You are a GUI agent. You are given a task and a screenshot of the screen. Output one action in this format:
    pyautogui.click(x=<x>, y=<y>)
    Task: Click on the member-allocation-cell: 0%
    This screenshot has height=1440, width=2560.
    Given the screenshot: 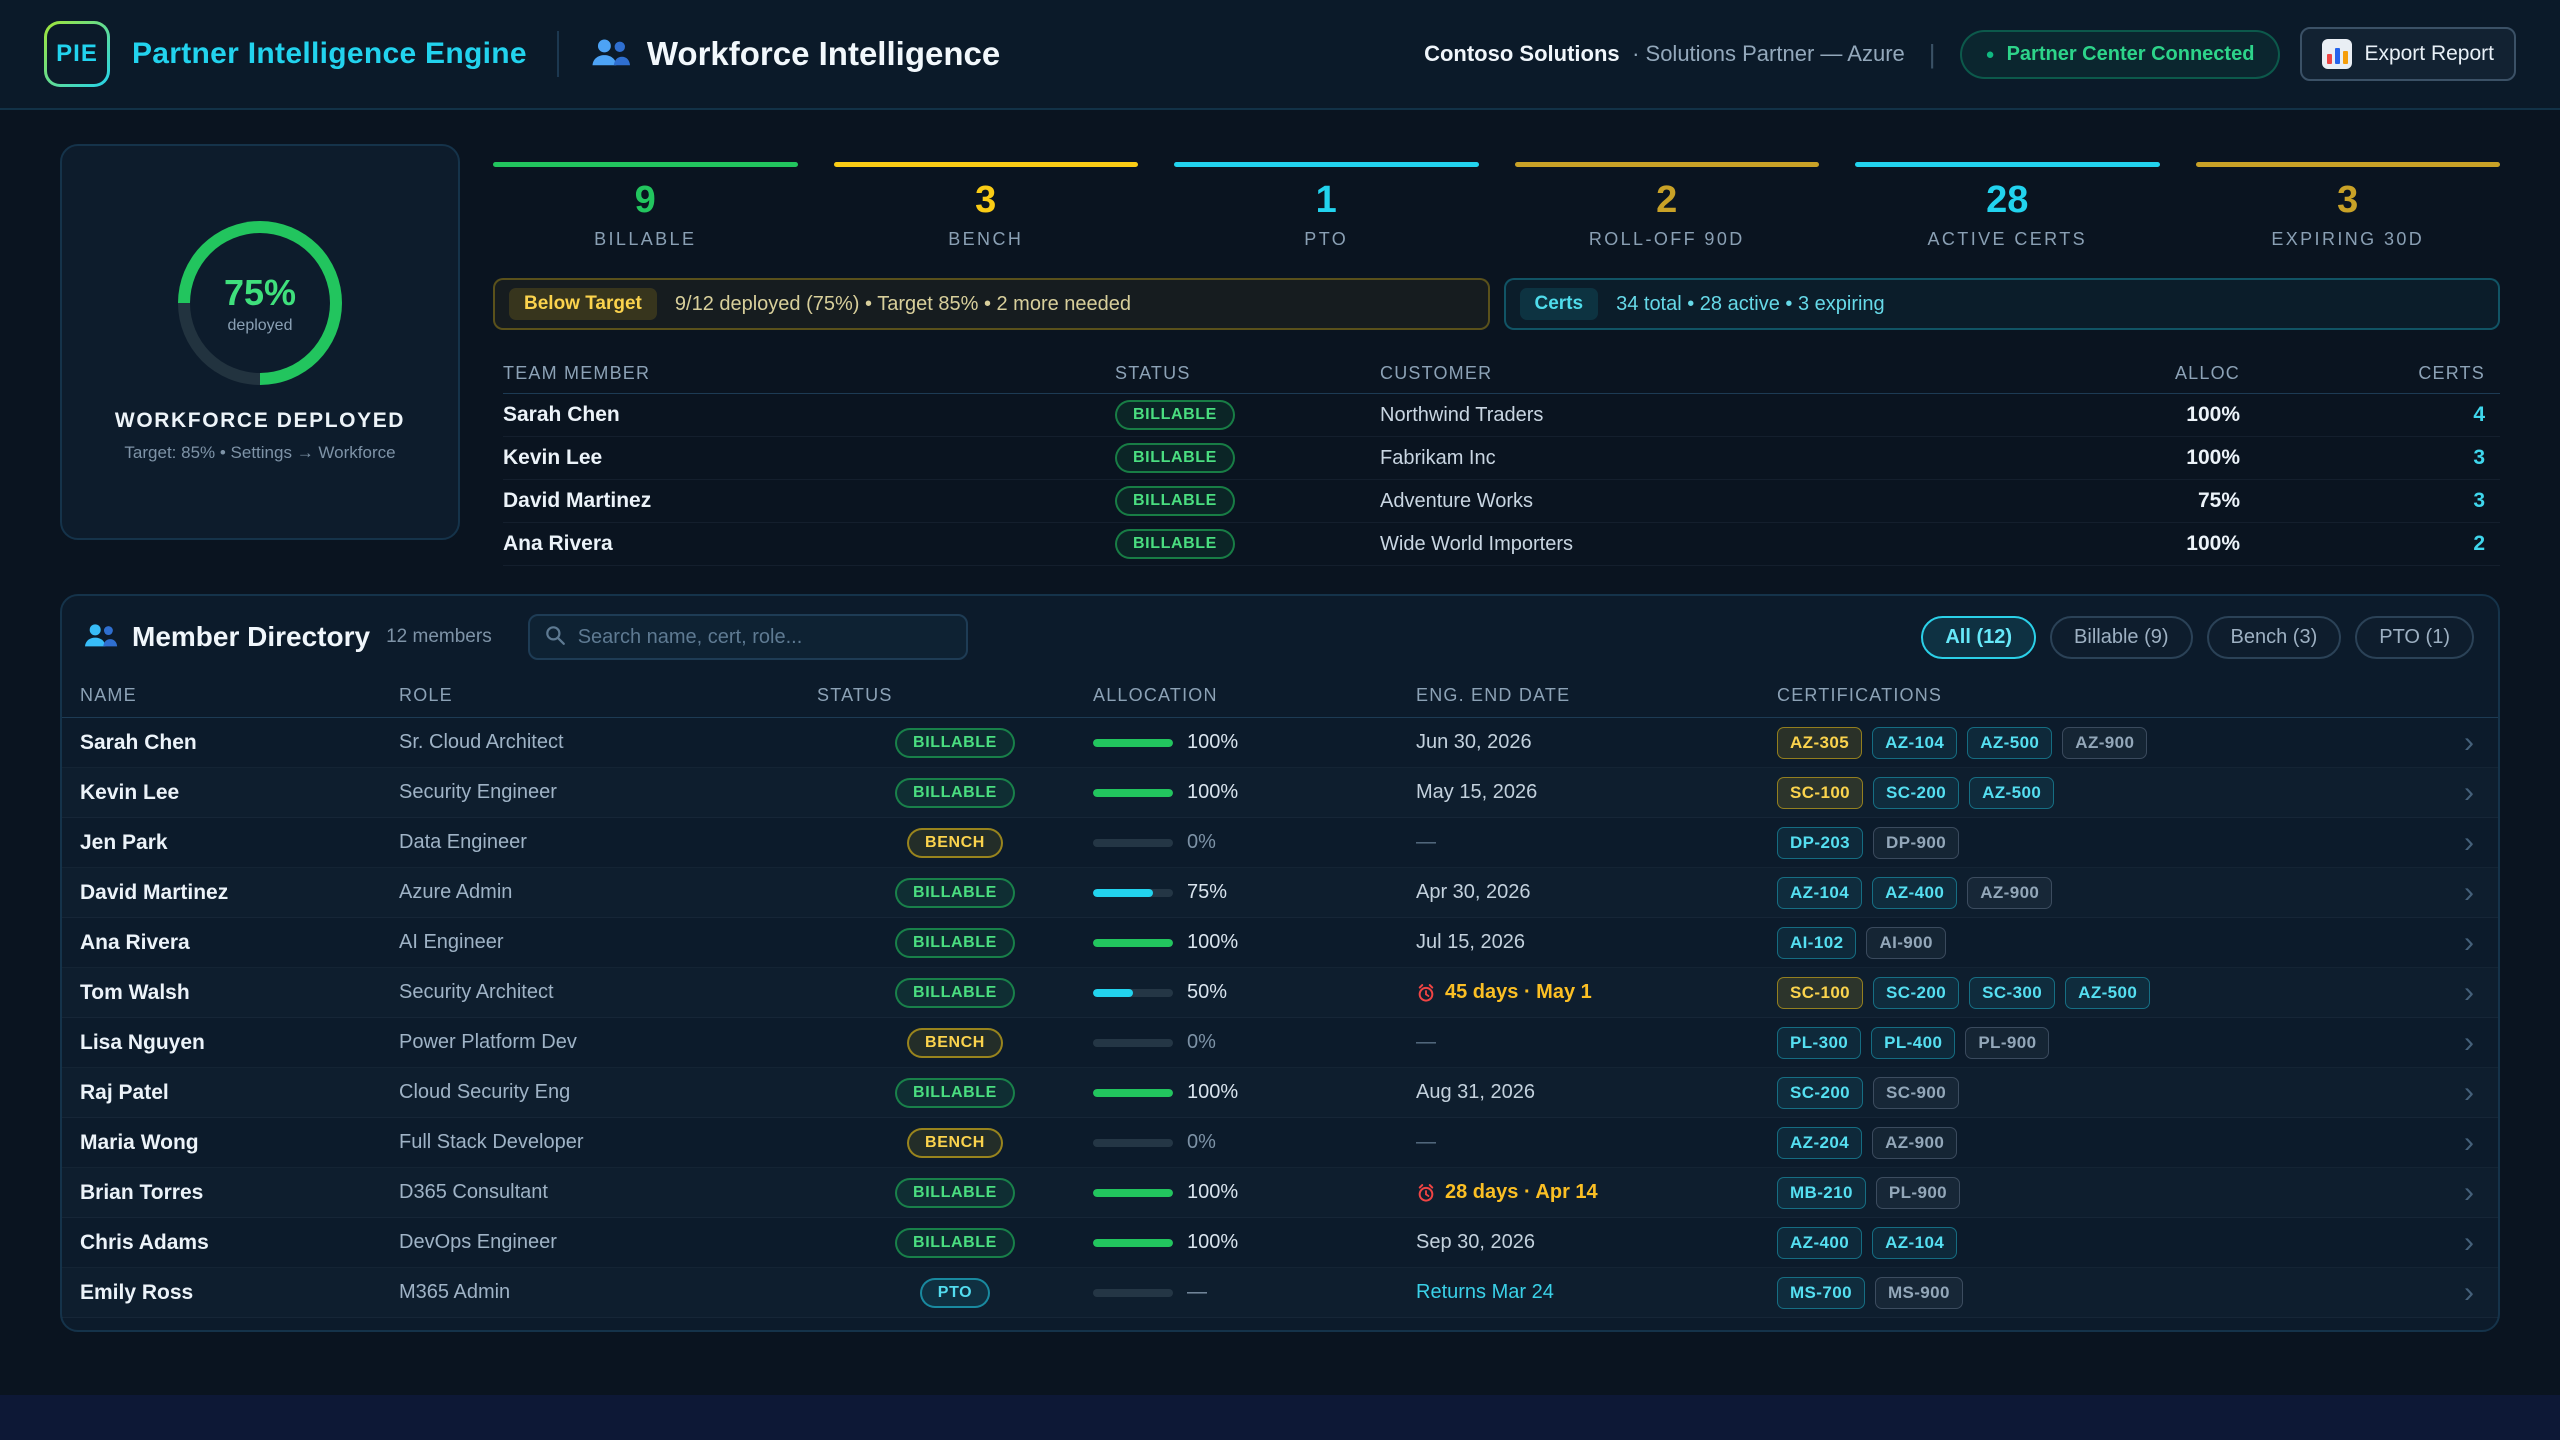 What is the action you would take?
    pyautogui.click(x=1254, y=842)
    